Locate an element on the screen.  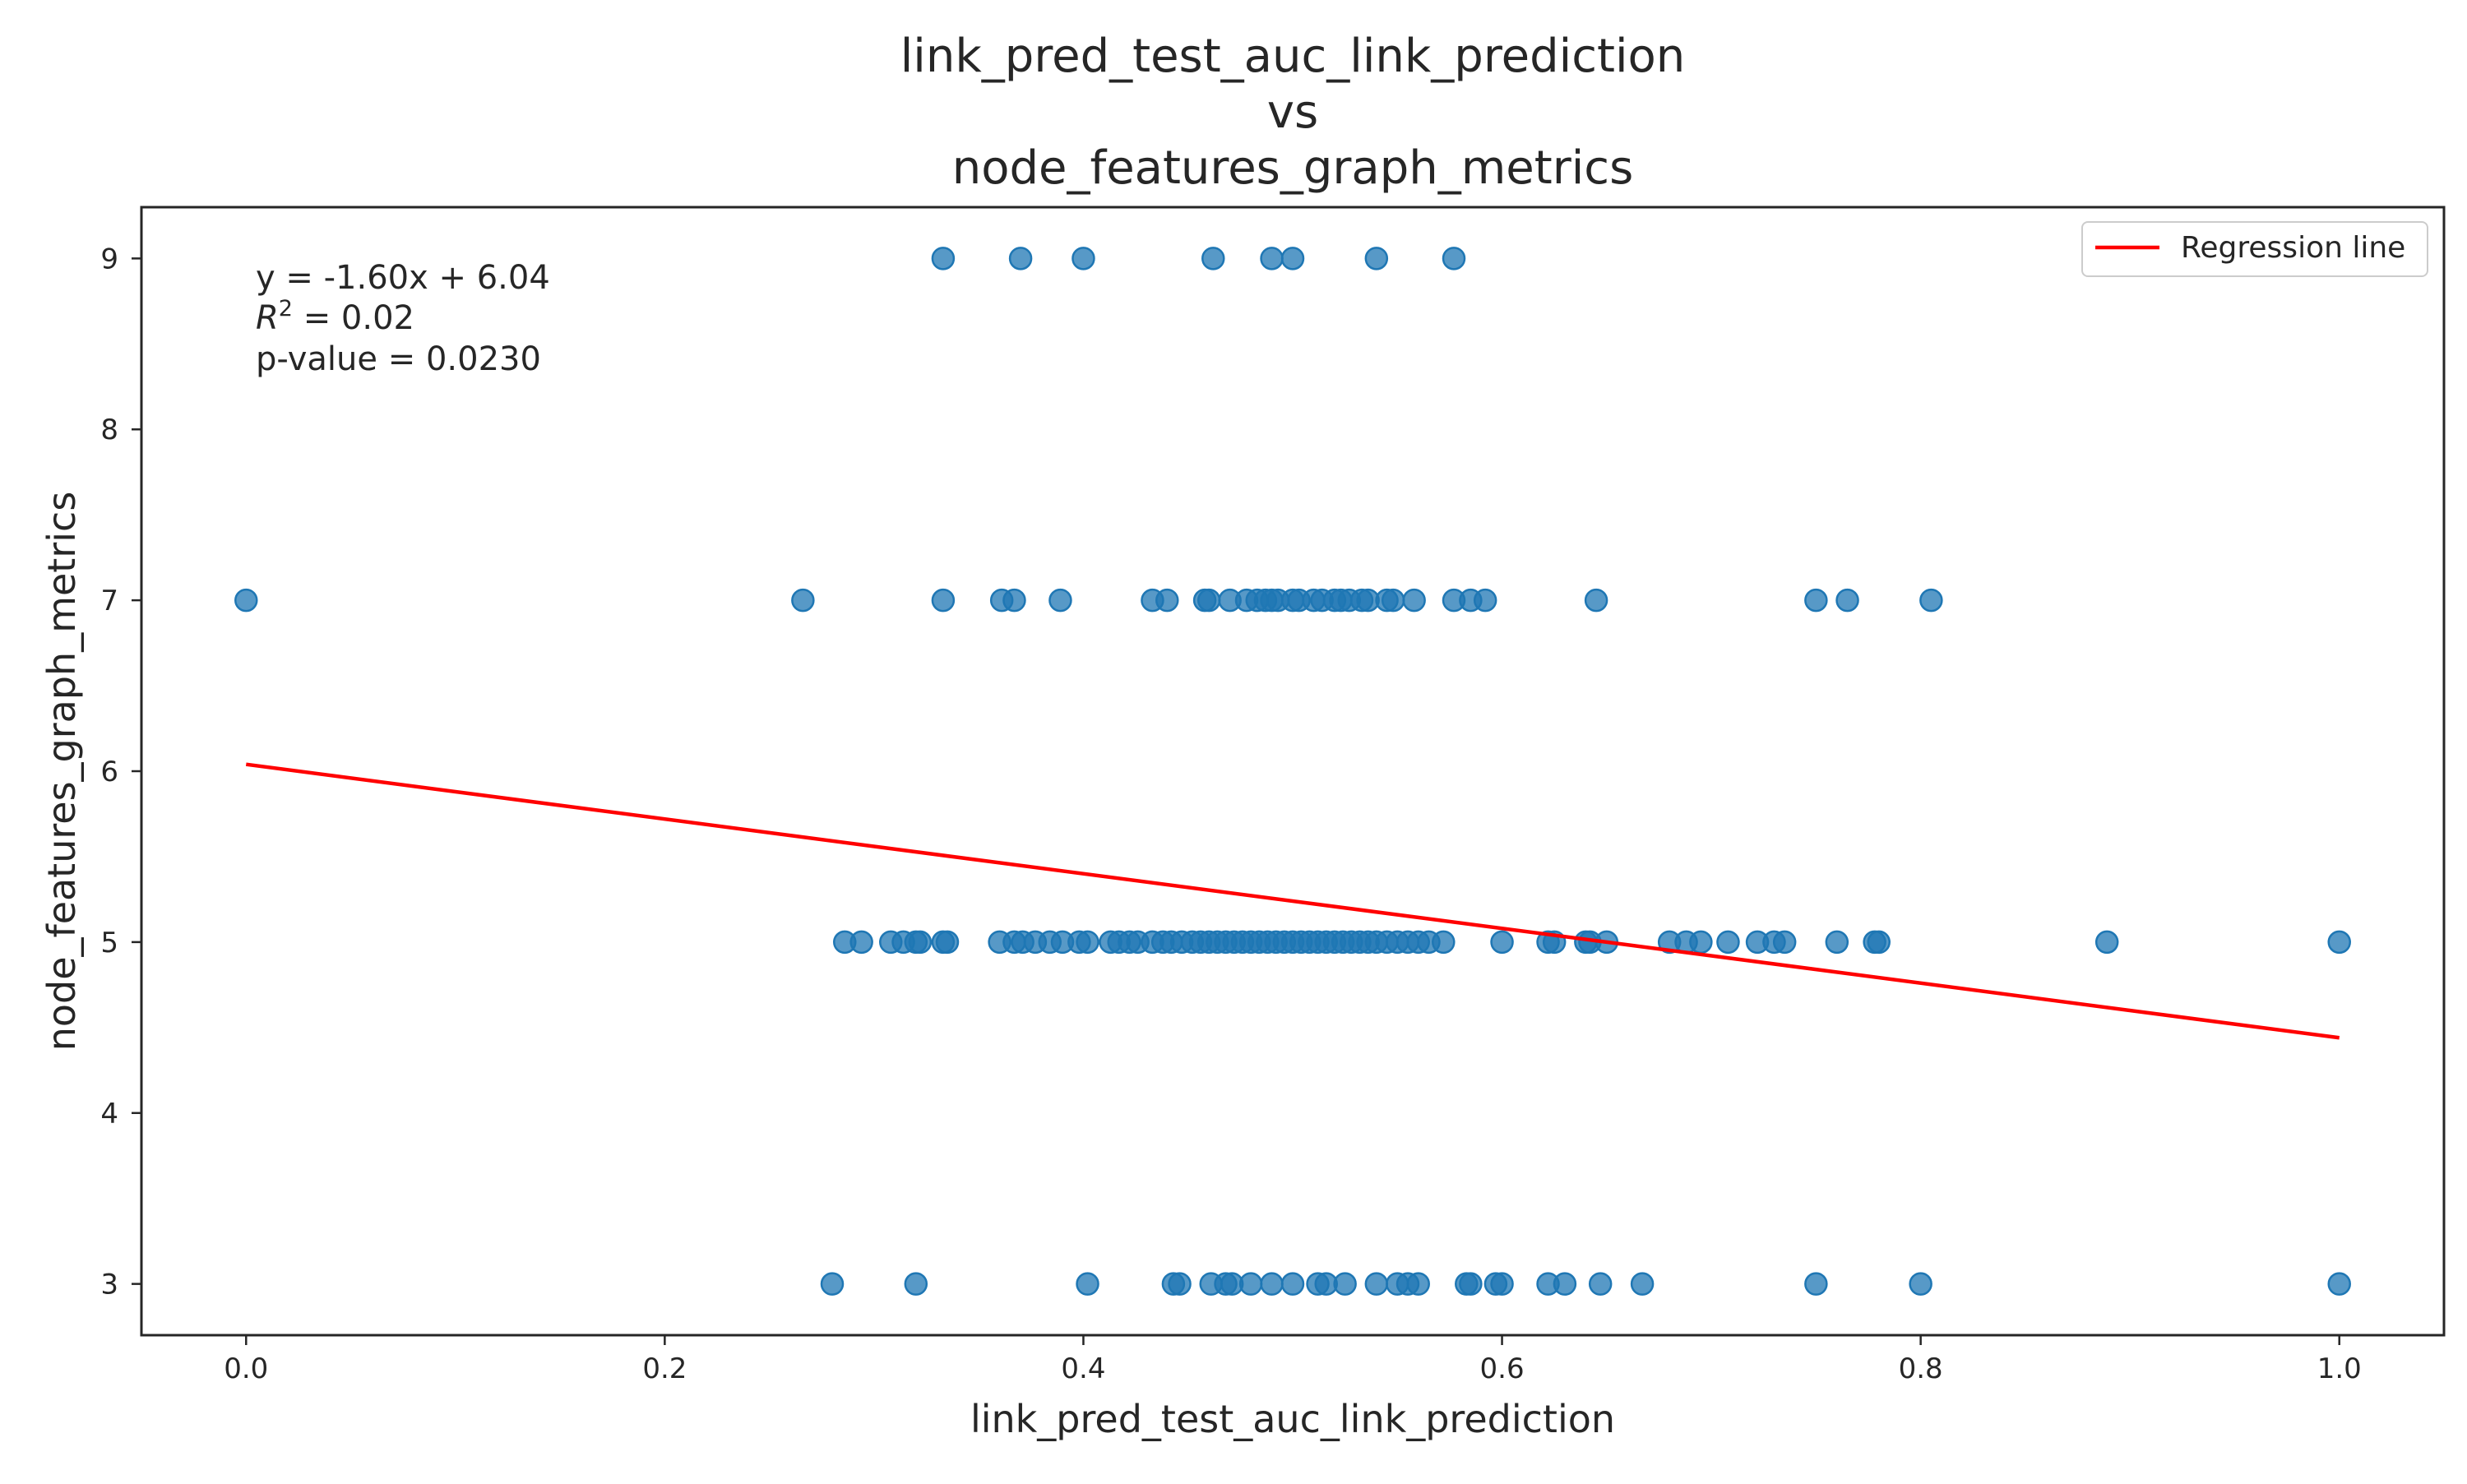
title-line-2: vs is located at coordinates (1292, 113).